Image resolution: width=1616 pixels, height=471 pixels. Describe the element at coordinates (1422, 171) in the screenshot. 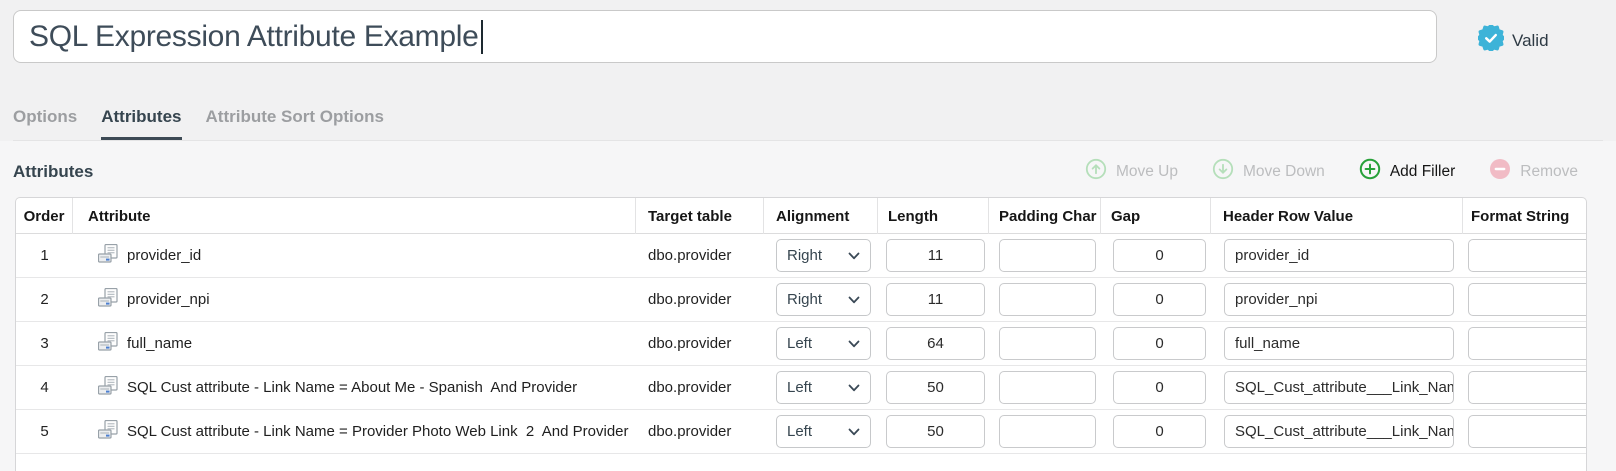

I see `add-filler-label: Add Filler` at that location.